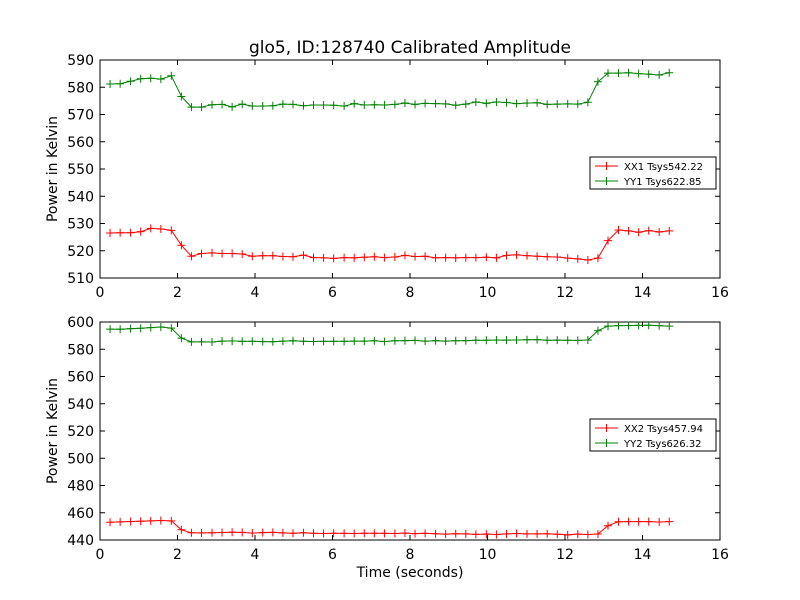  I want to click on x-tick-label: 8, so click(410, 555).